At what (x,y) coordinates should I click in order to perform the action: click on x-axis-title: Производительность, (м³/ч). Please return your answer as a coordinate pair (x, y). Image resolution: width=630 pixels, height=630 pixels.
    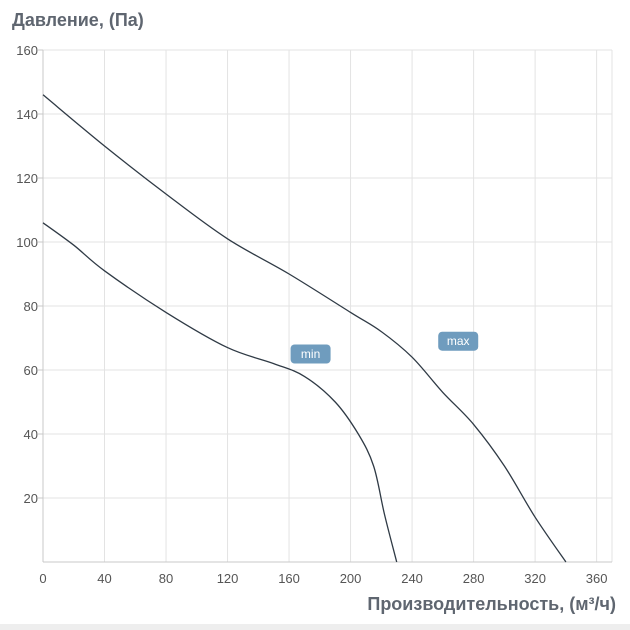
    Looking at the image, I should click on (491, 604).